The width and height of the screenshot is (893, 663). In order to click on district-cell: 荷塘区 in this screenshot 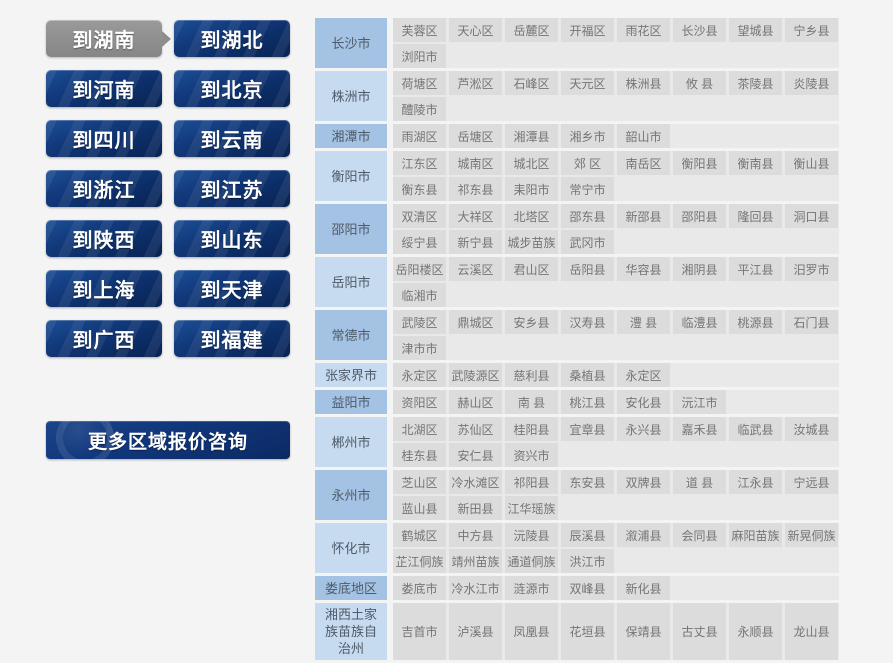, I will do `click(419, 83)`.